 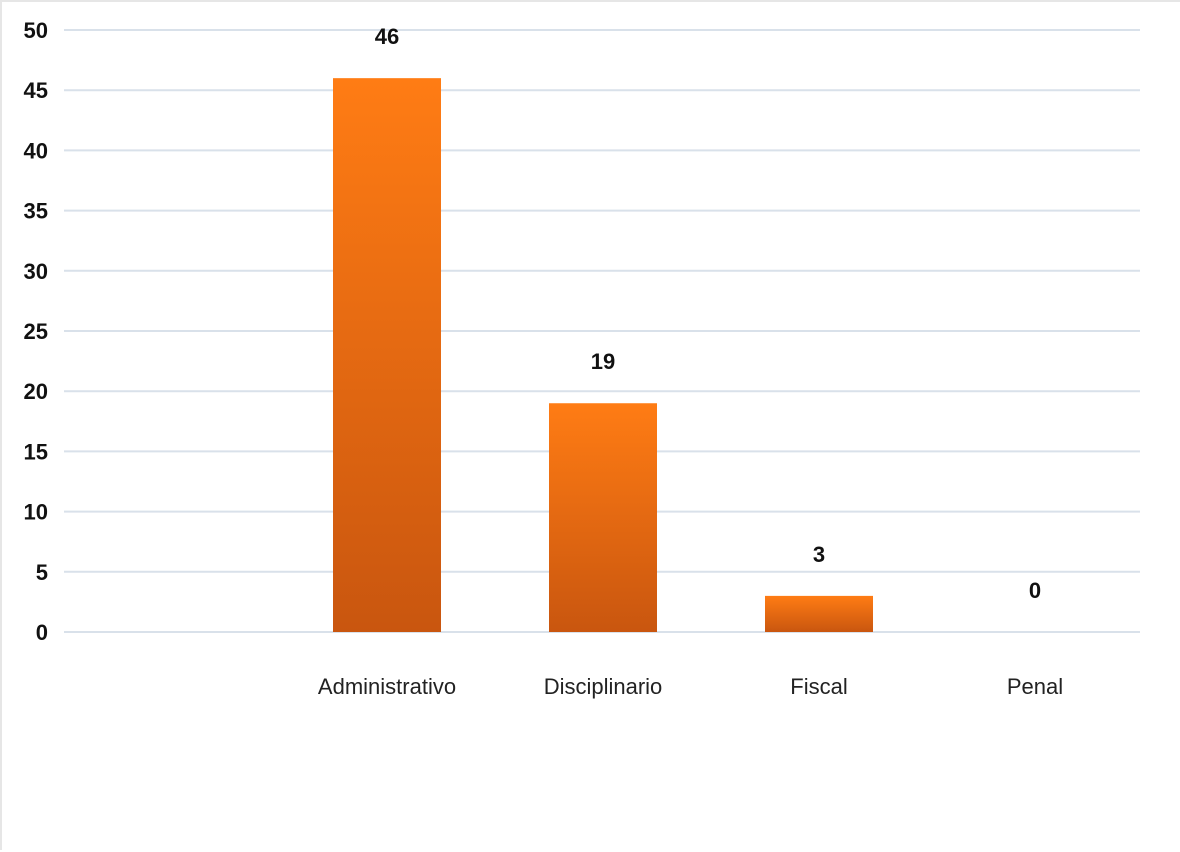 What do you see at coordinates (819, 554) in the screenshot?
I see `data-label-fiscal: 3` at bounding box center [819, 554].